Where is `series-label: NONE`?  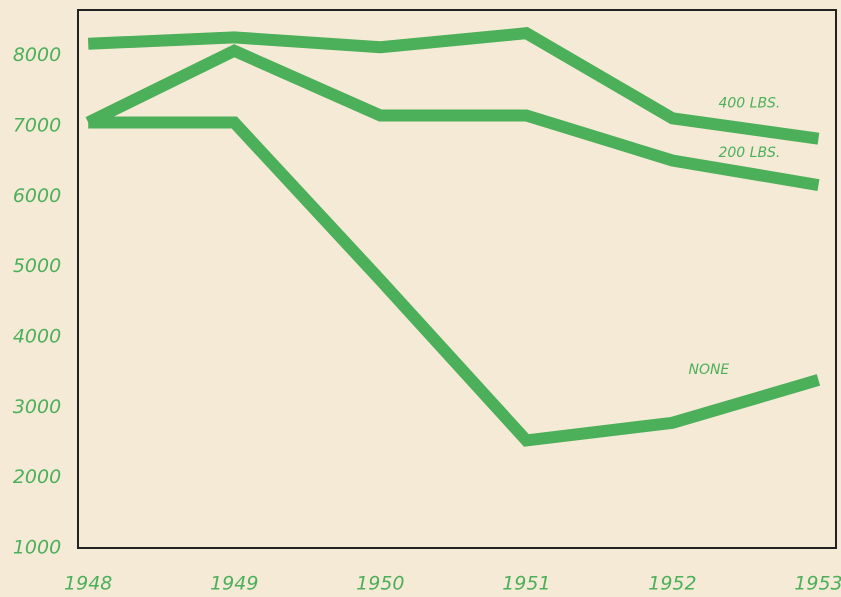 series-label: NONE is located at coordinates (708, 370).